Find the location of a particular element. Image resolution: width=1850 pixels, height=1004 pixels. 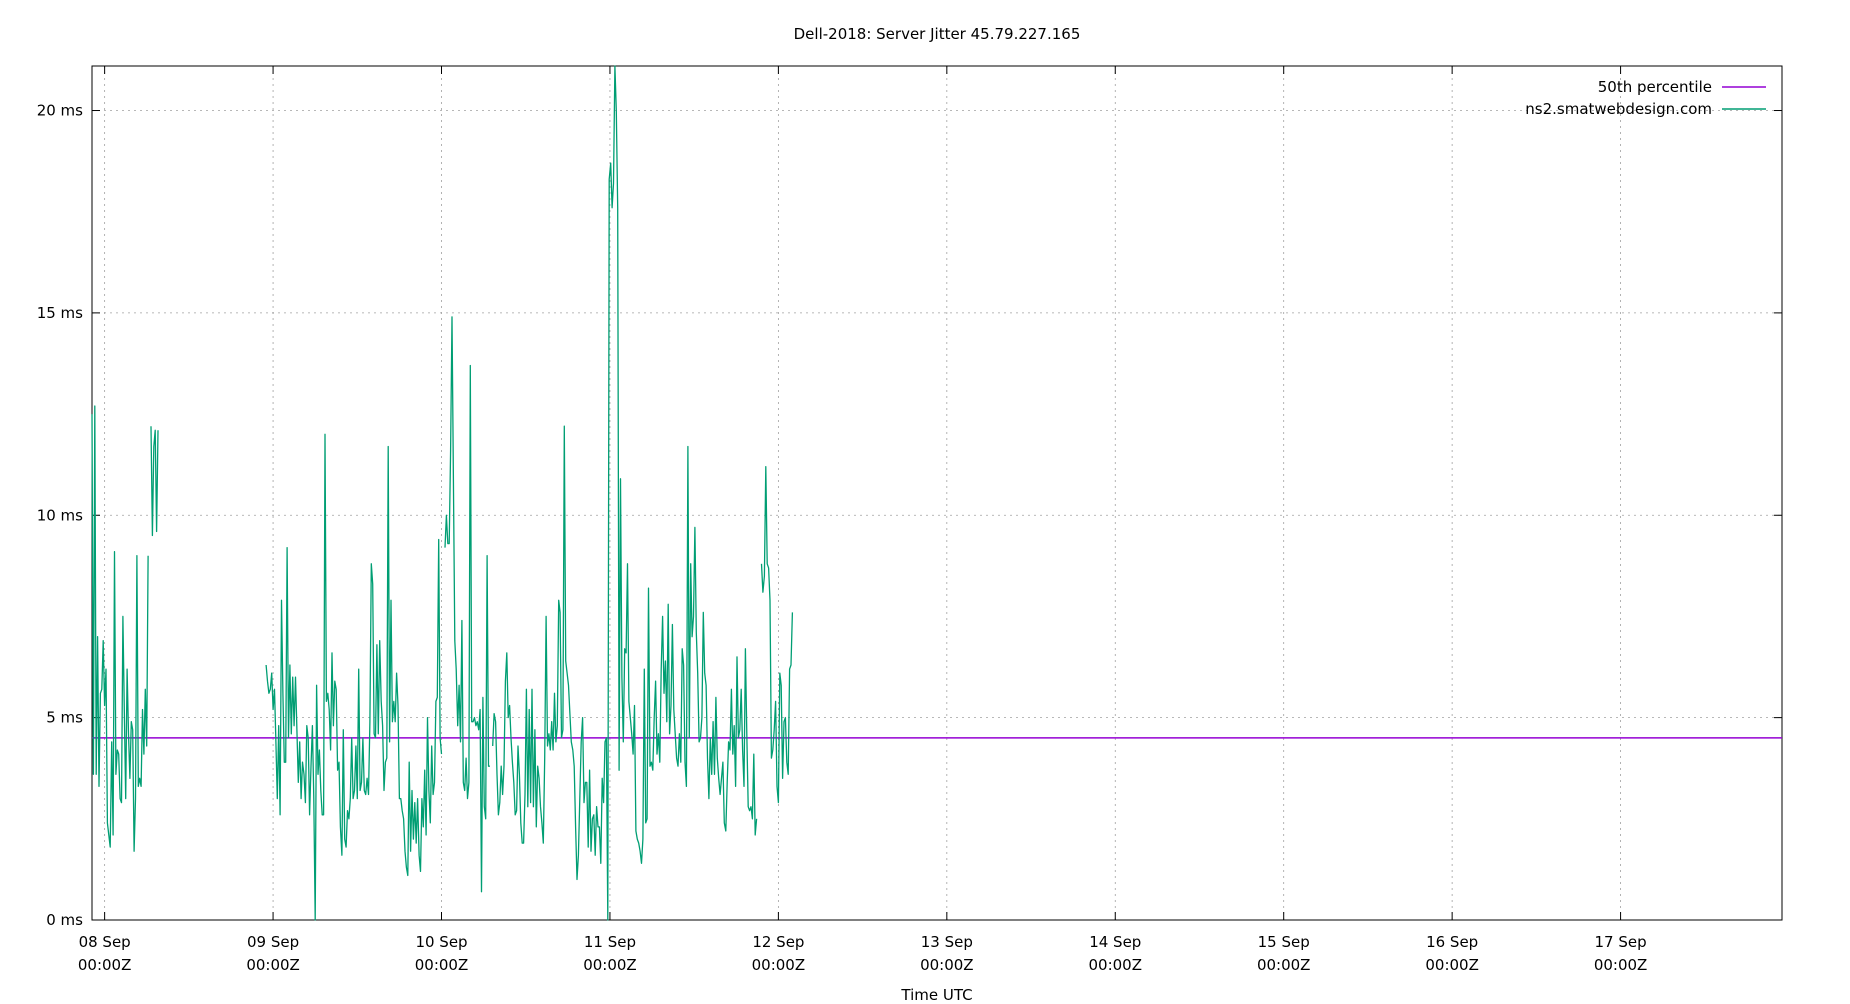

y-tick-label: 20 ms is located at coordinates (60, 111).